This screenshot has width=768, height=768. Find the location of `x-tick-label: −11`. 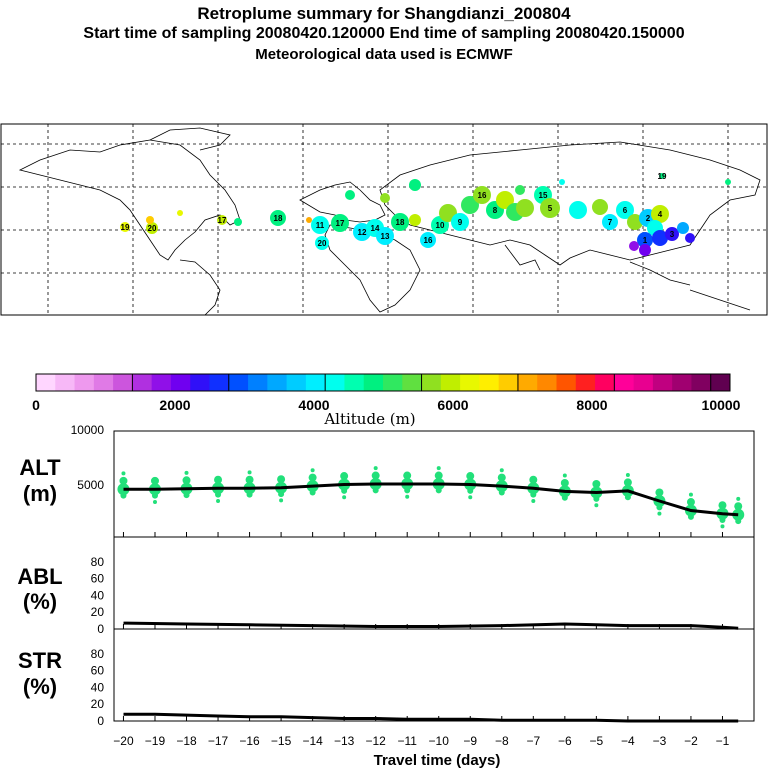

x-tick-label: −11 is located at coordinates (407, 741).